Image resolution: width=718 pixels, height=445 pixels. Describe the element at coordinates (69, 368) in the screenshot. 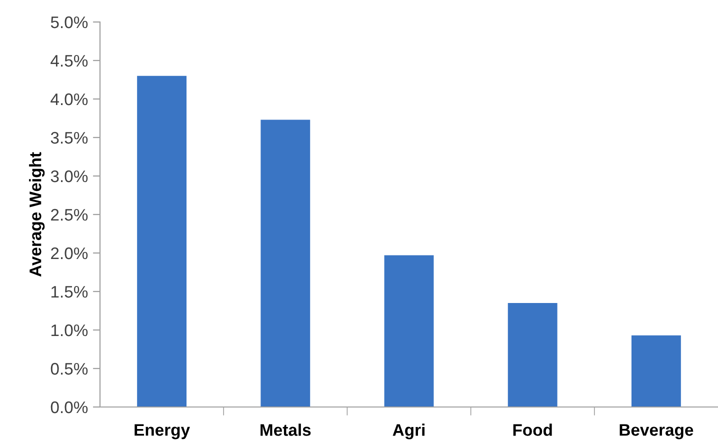

I see `y-tick-label: 0.5%` at that location.